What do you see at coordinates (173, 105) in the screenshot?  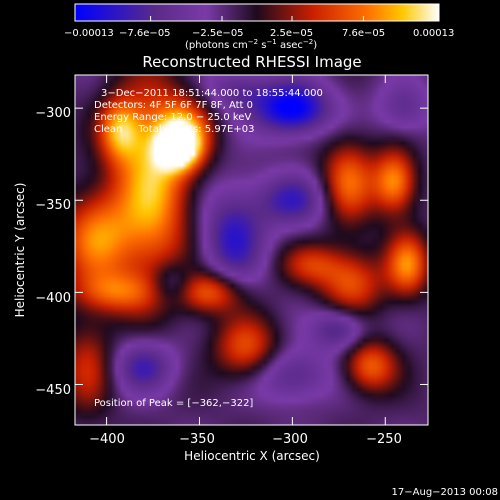 I see `detectors-text: Detectors: 4F 5F 6F 7F 8F, Att 0` at bounding box center [173, 105].